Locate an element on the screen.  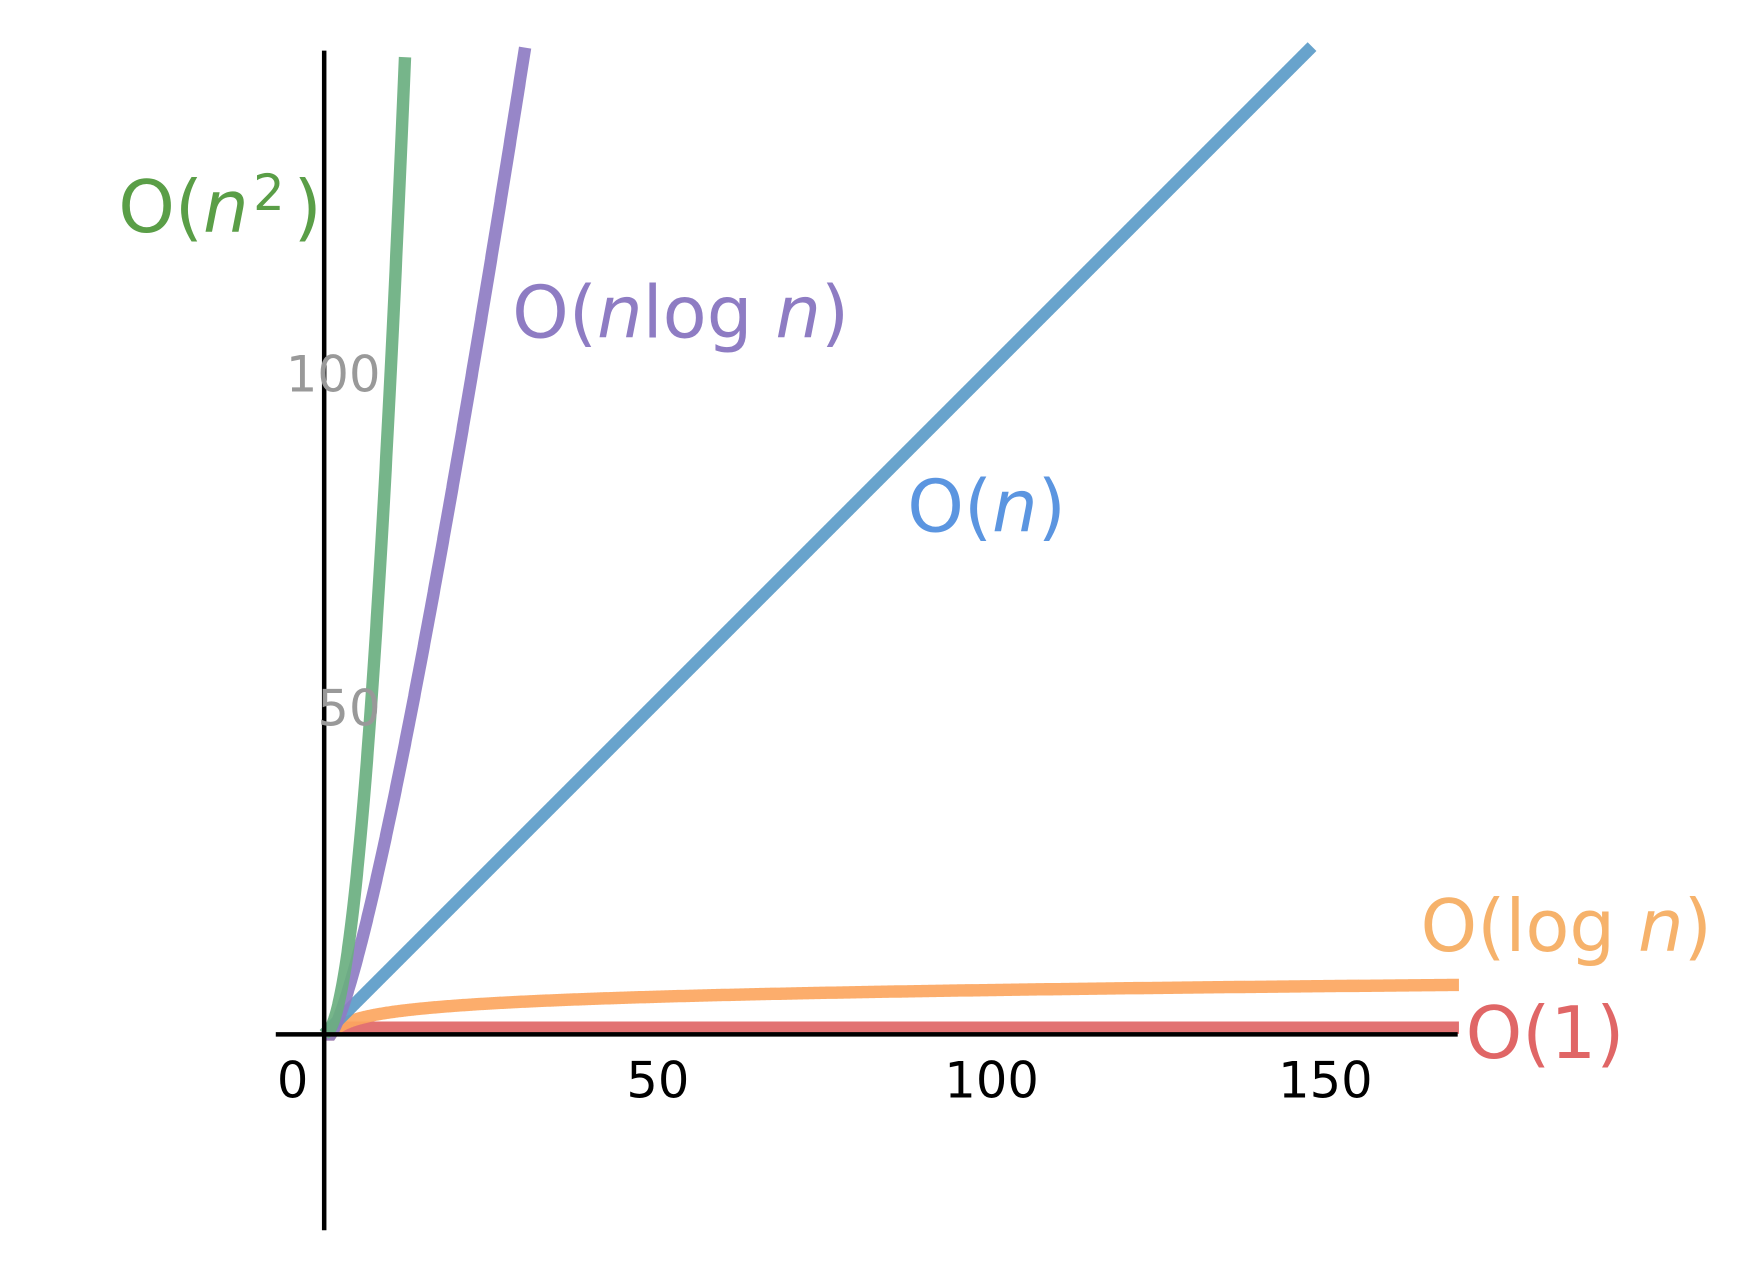
series-label-2: O(n) is located at coordinates (986, 506).